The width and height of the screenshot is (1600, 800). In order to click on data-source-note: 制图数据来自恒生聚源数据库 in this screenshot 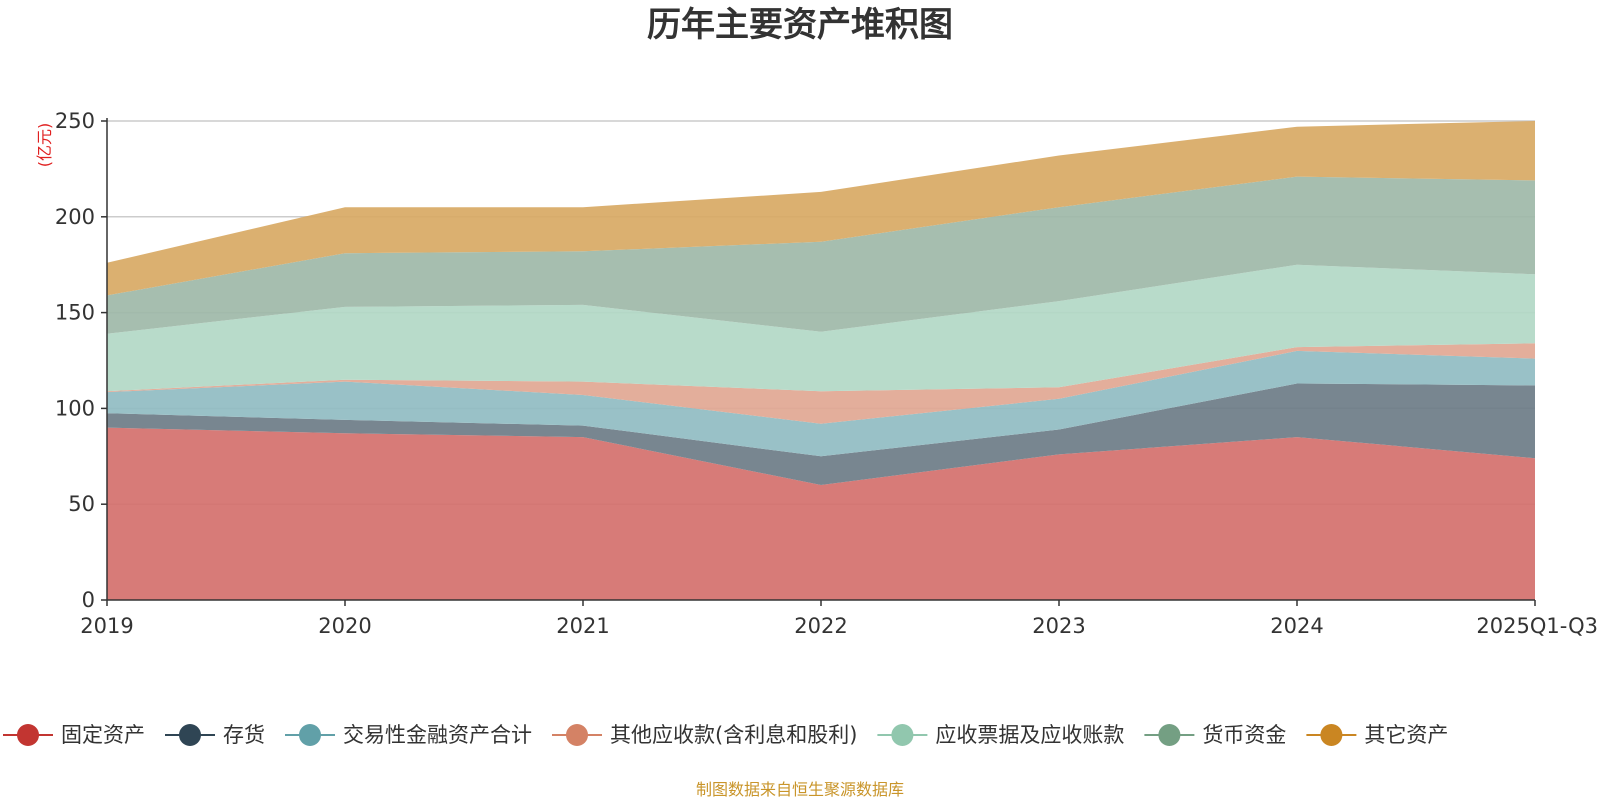, I will do `click(800, 789)`.